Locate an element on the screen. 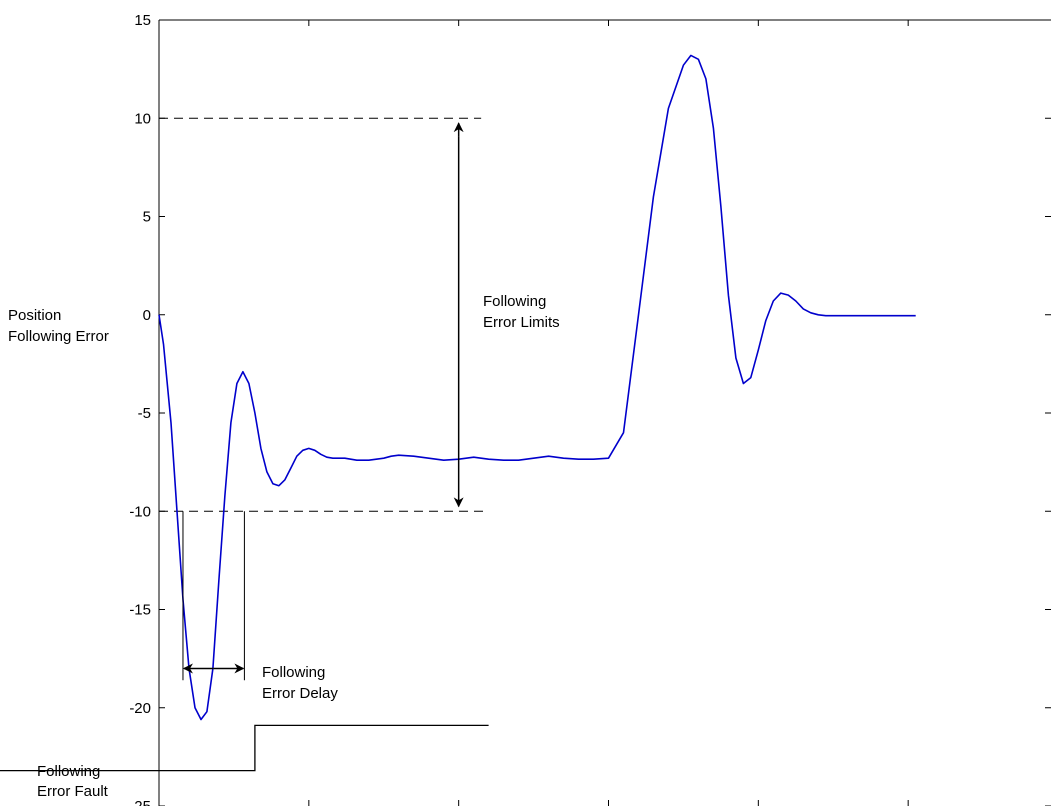 This screenshot has height=806, width=1051. ylabel-line-2: Following Error is located at coordinates (58, 336).